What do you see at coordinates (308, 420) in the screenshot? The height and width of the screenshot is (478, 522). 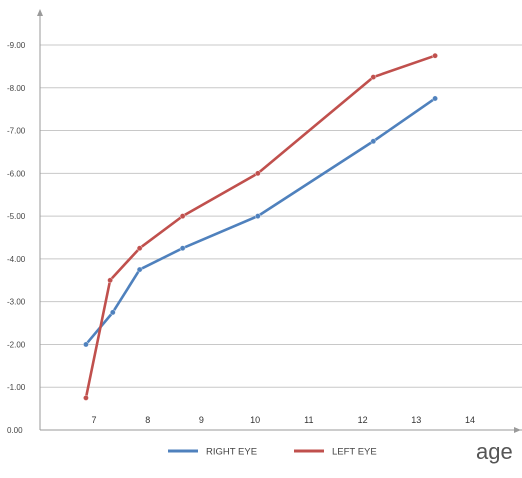 I see `x-tick-label-4: 11` at bounding box center [308, 420].